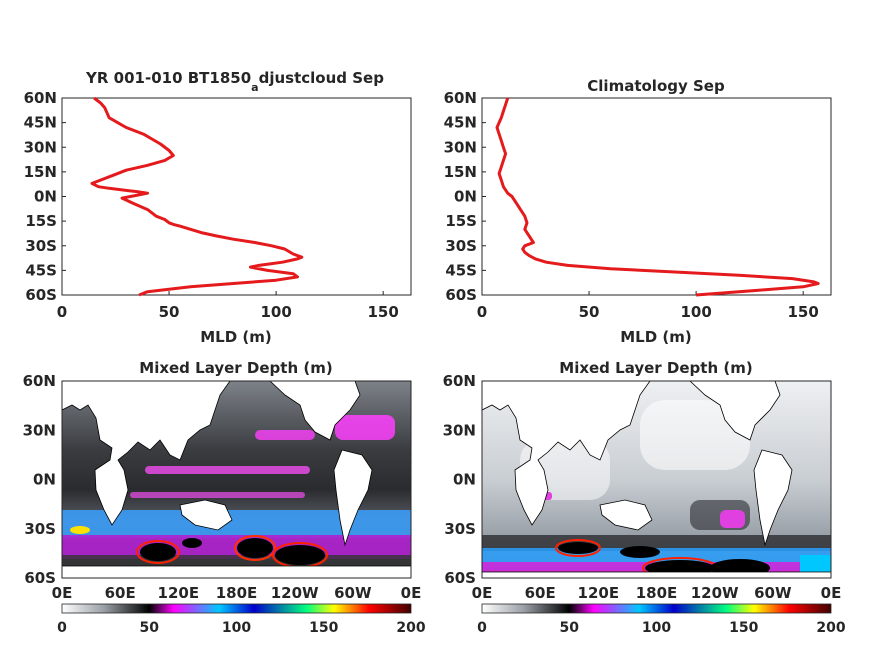 This screenshot has height=656, width=875. I want to click on colorbar-left, so click(236, 608).